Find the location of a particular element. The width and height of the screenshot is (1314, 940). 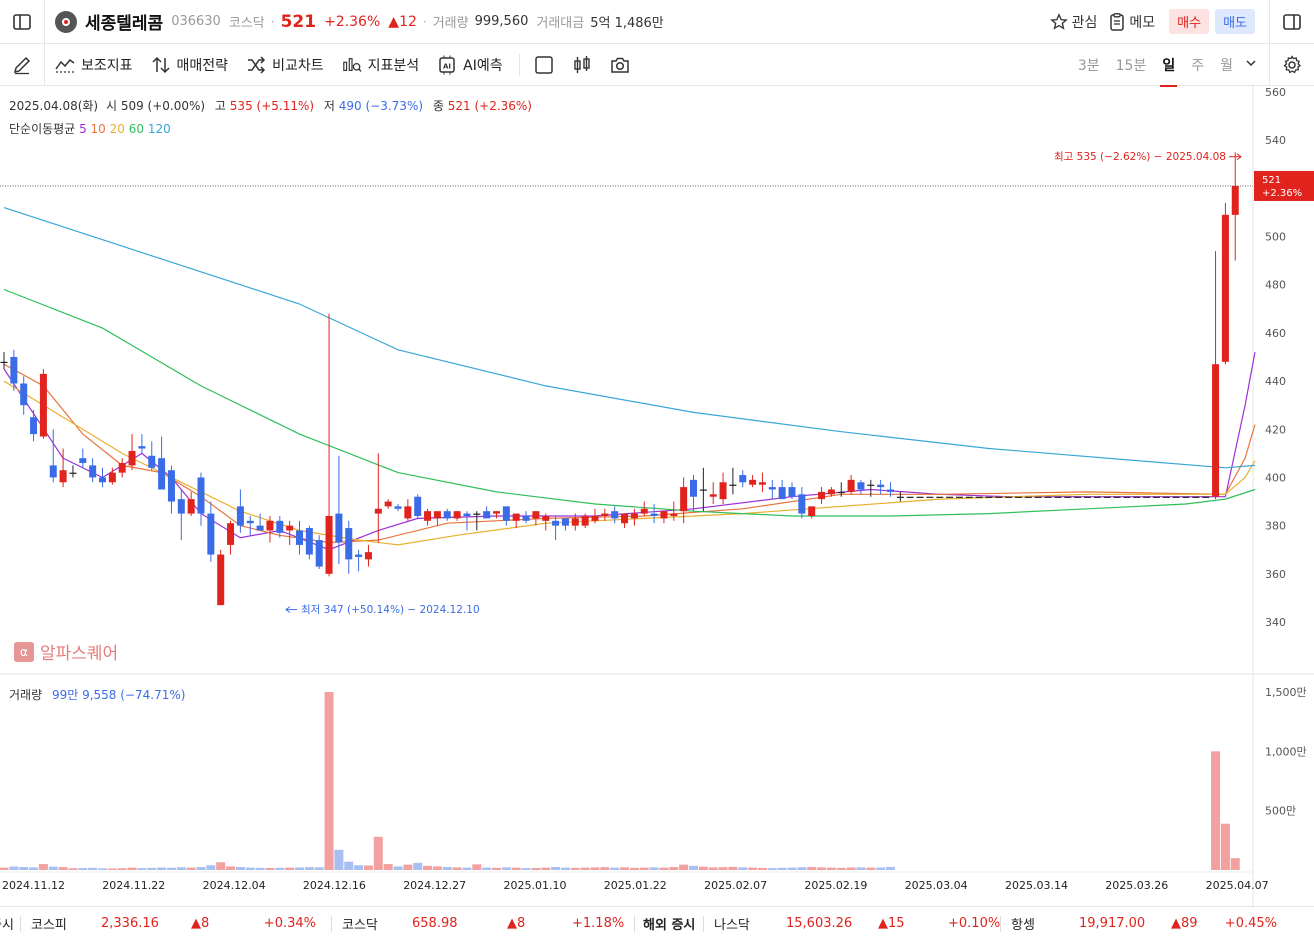

sidebar-toggle-button is located at coordinates (22, 22).